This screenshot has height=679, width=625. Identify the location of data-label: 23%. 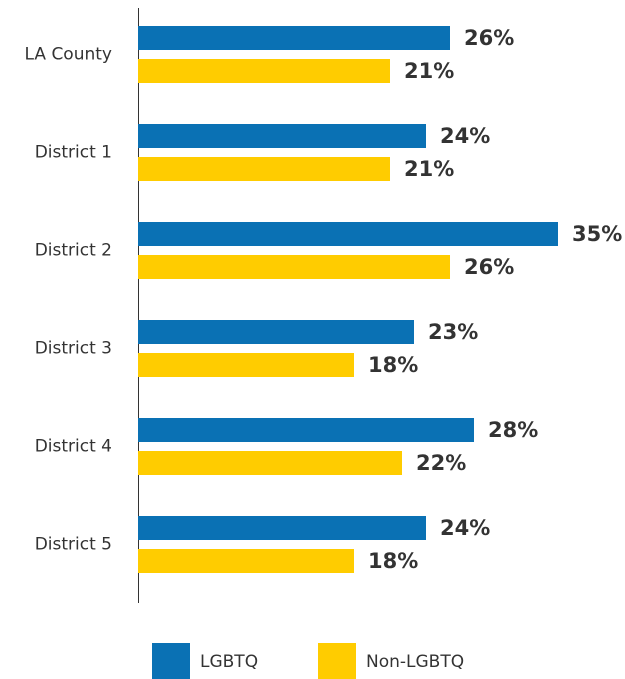
(453, 332).